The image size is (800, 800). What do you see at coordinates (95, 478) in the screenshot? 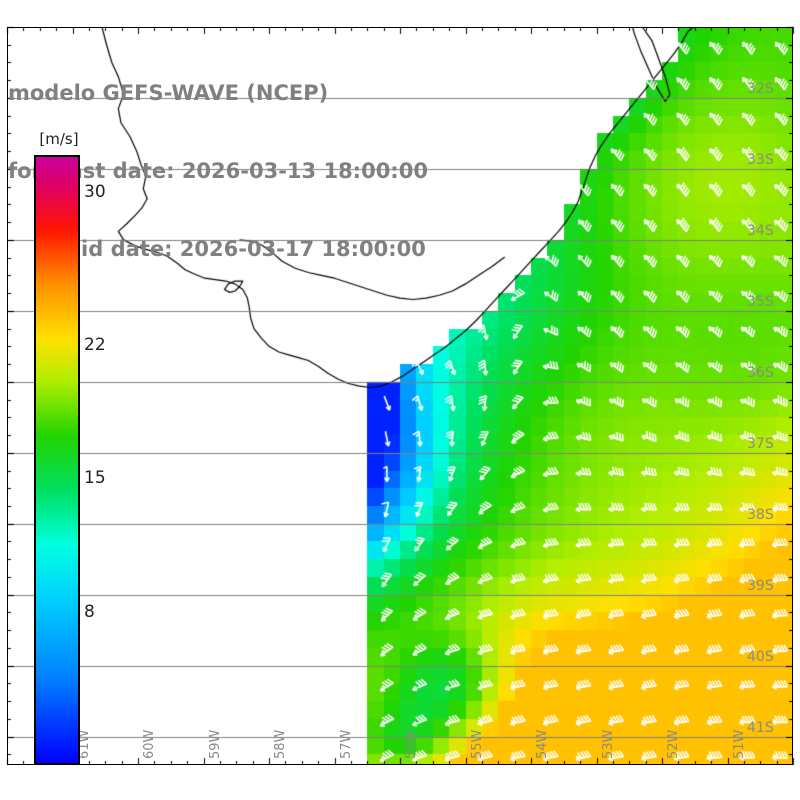
I see `colorbar-tick-15: 15` at bounding box center [95, 478].